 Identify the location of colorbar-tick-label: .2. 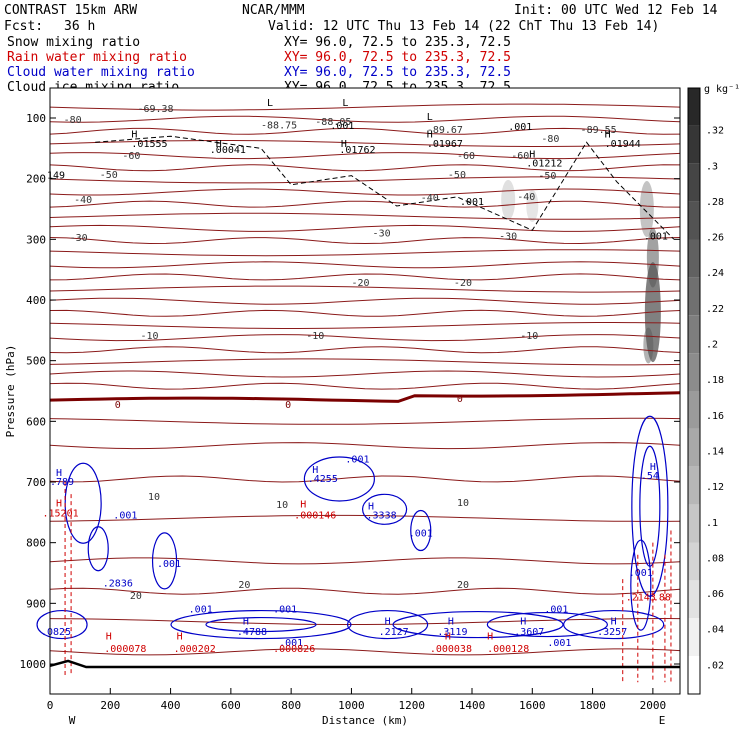
(712, 345).